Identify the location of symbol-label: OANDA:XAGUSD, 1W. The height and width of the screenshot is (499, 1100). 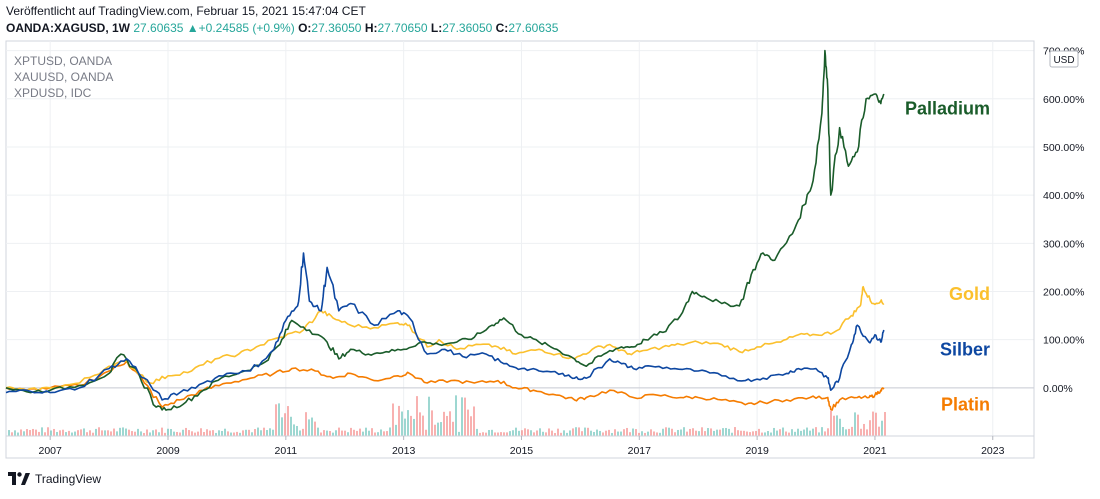
(68, 28).